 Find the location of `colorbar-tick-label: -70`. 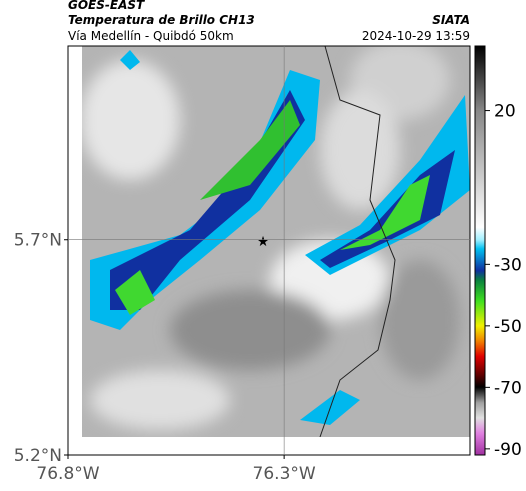

colorbar-tick-label: -70 is located at coordinates (508, 388).